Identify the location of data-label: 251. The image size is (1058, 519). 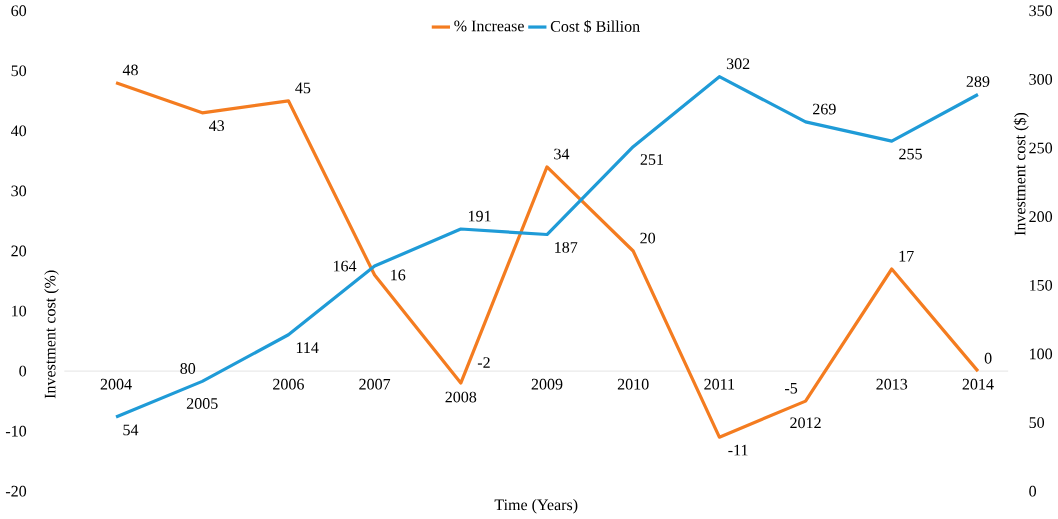
(652, 159).